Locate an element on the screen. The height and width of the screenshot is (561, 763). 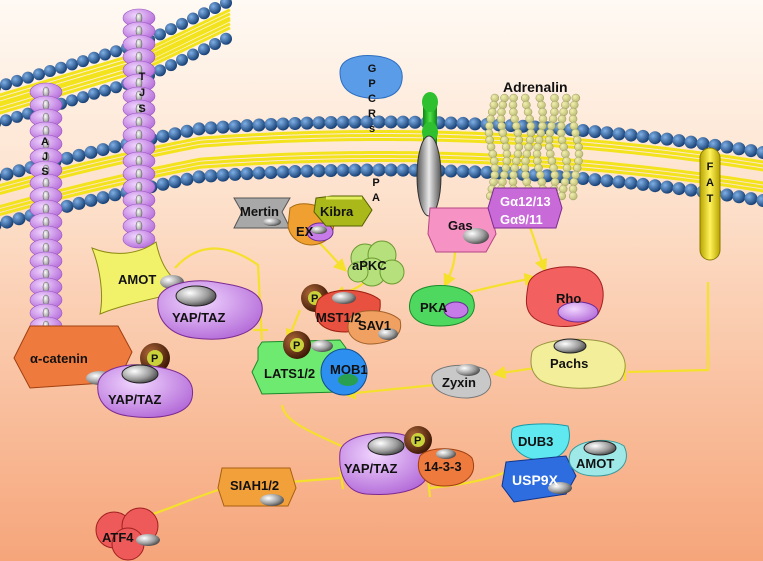
gpcr-blob is located at coordinates (371, 77).